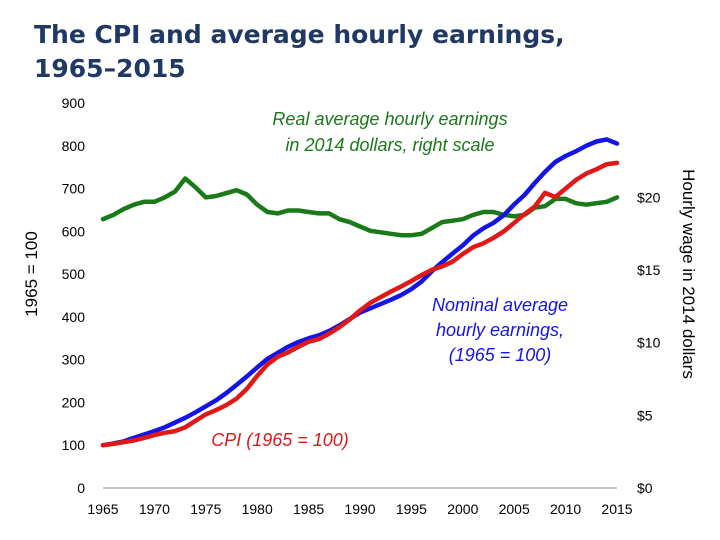  What do you see at coordinates (645, 488) in the screenshot?
I see `y-tick-label-right: $0` at bounding box center [645, 488].